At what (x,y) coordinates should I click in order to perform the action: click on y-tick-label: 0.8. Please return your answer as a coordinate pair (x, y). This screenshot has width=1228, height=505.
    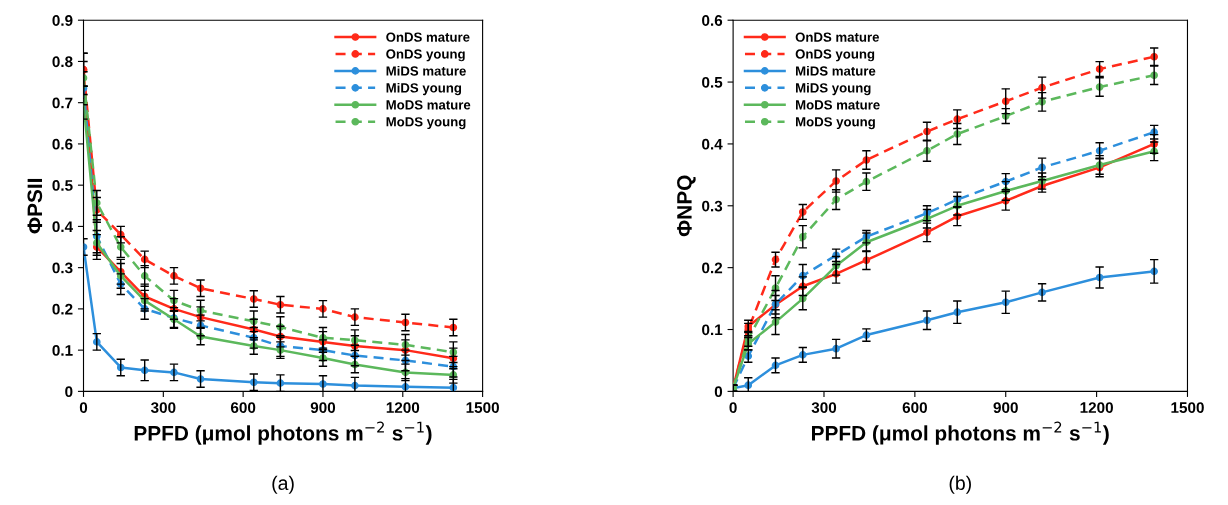
    Looking at the image, I should click on (62, 62).